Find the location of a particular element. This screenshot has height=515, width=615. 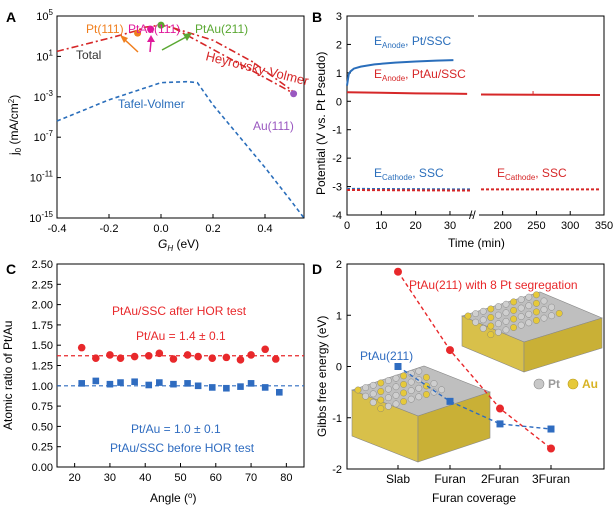

b-series-cathode-ptau-left is located at coordinates (409, 190).